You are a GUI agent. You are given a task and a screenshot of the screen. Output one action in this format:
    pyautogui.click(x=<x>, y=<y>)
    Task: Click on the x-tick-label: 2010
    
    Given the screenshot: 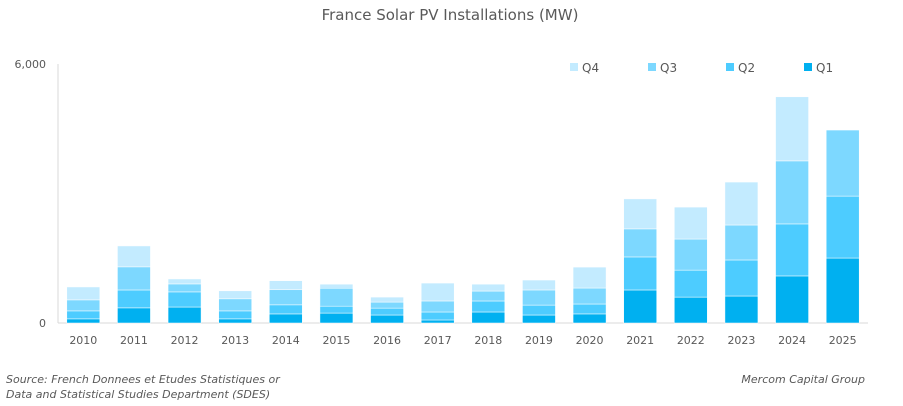 What is the action you would take?
    pyautogui.click(x=83, y=340)
    